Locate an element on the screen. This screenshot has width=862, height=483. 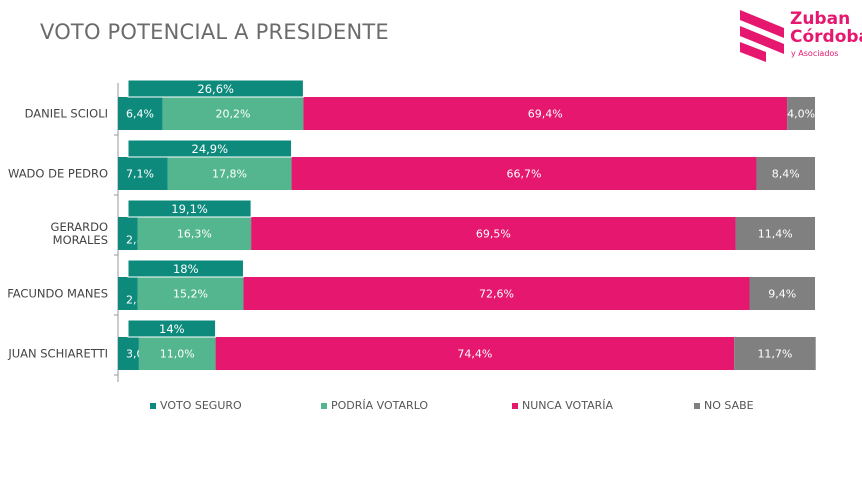
data-label: 11,7% is located at coordinates (774, 354).